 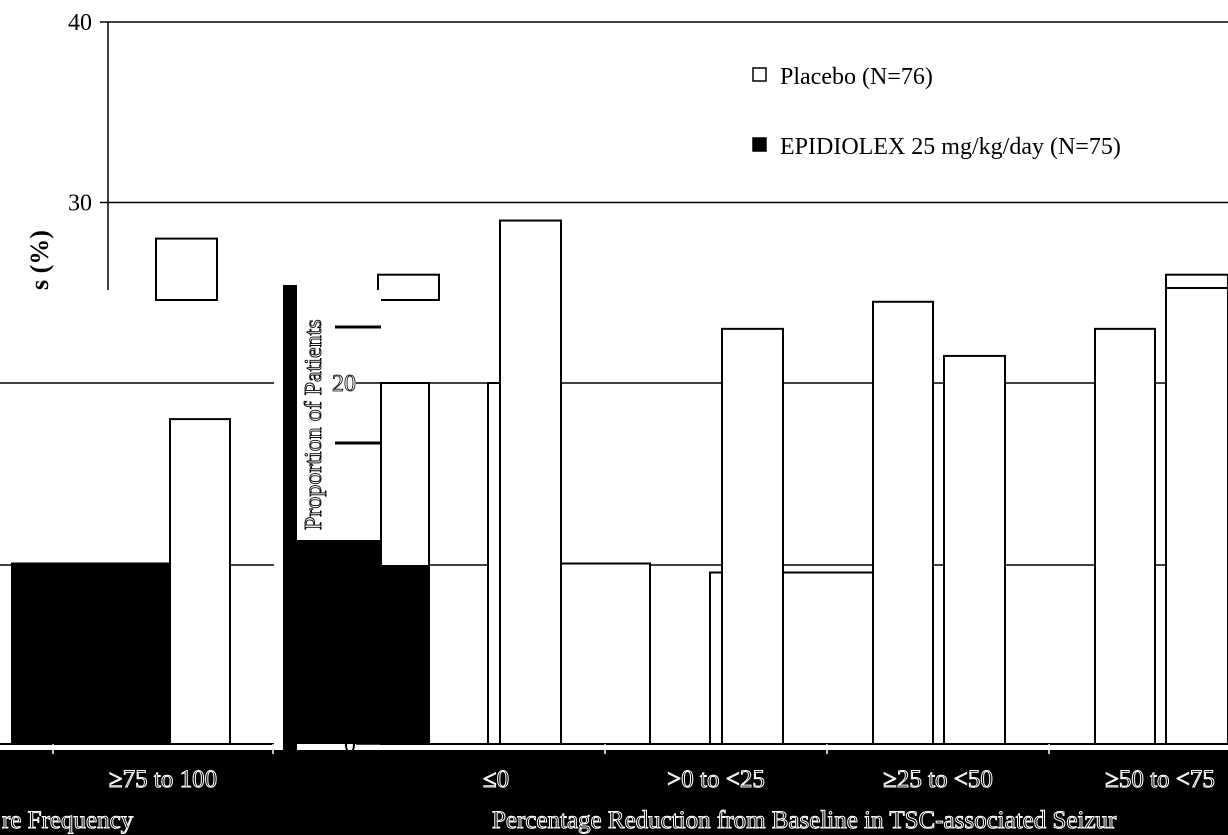 What do you see at coordinates (314, 424) in the screenshot?
I see `overlay-y-axis-label: Proportion of Patients` at bounding box center [314, 424].